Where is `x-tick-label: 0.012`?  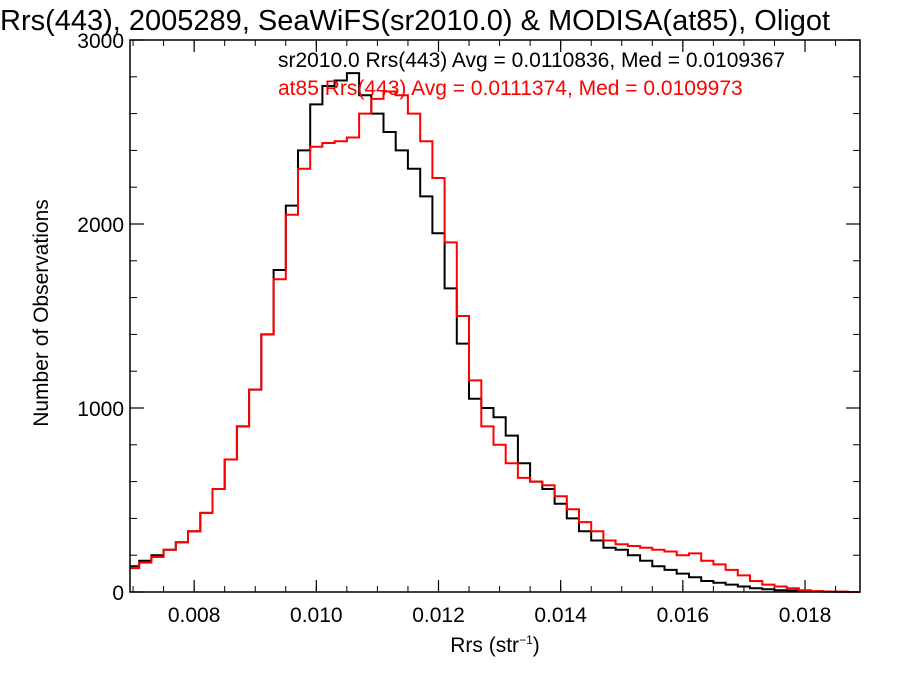 x-tick-label: 0.012 is located at coordinates (438, 615).